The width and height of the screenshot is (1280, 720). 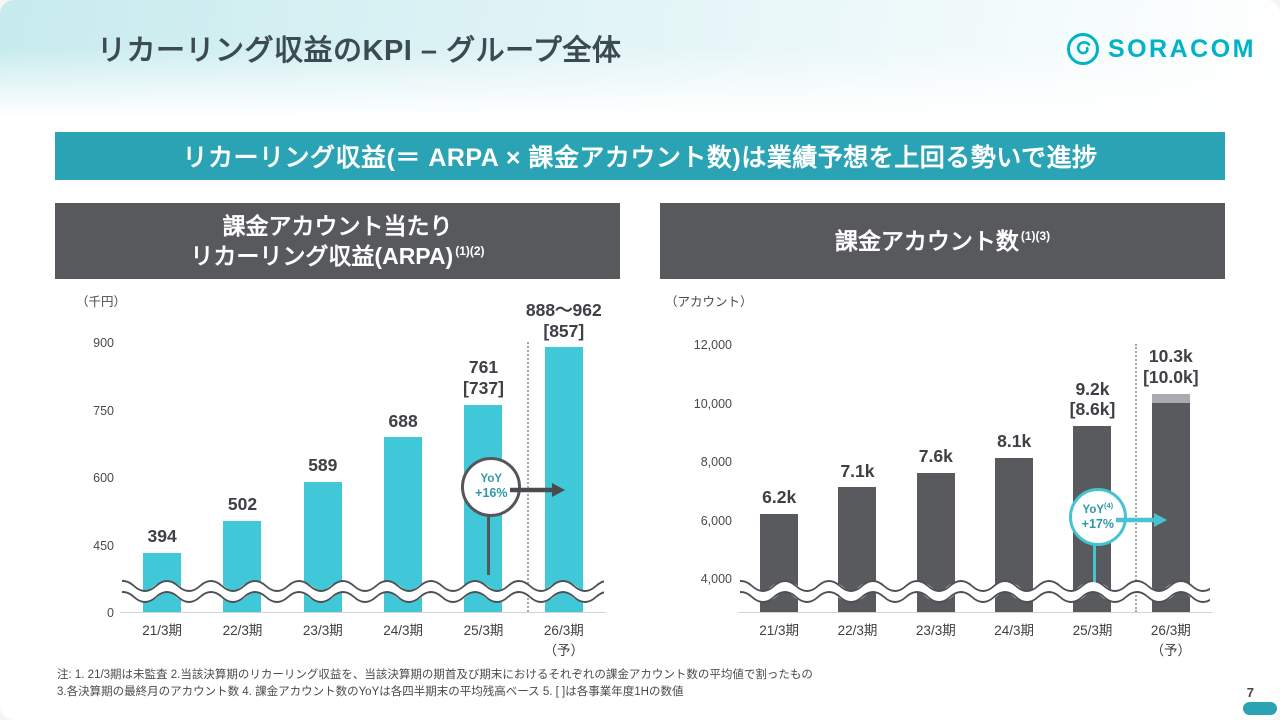 I want to click on bar-value-label: 394, so click(x=162, y=536).